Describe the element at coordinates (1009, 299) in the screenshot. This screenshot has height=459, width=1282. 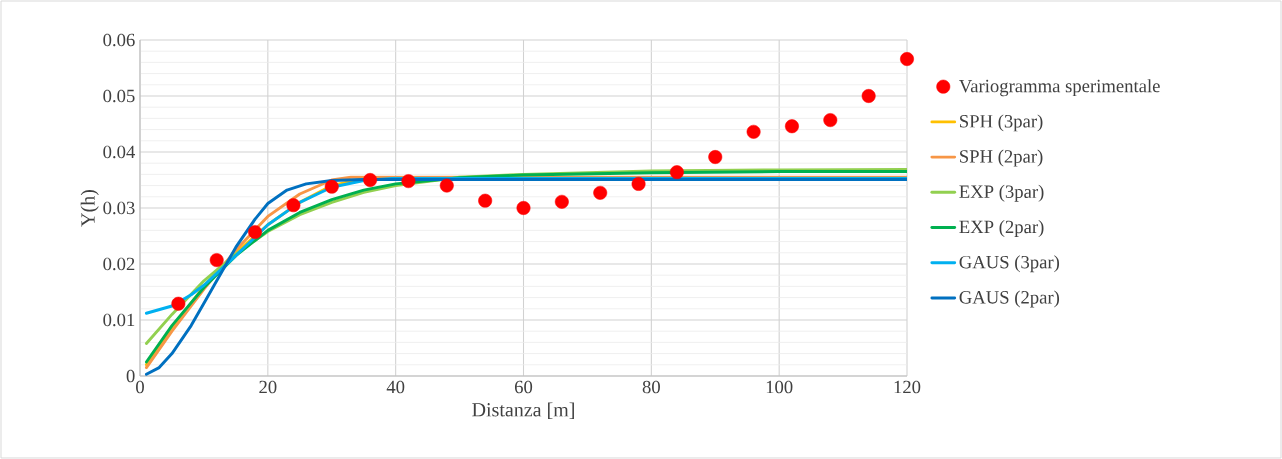
I see `legend-label: GAUS (2par)` at that location.